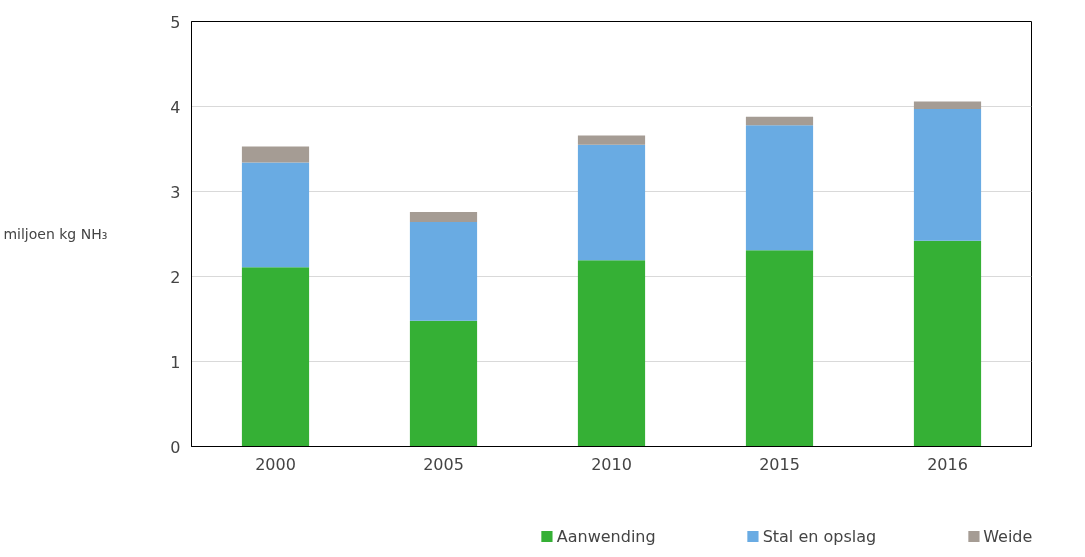 The height and width of the screenshot is (557, 1085). I want to click on legend-label: Aanwending, so click(606, 536).